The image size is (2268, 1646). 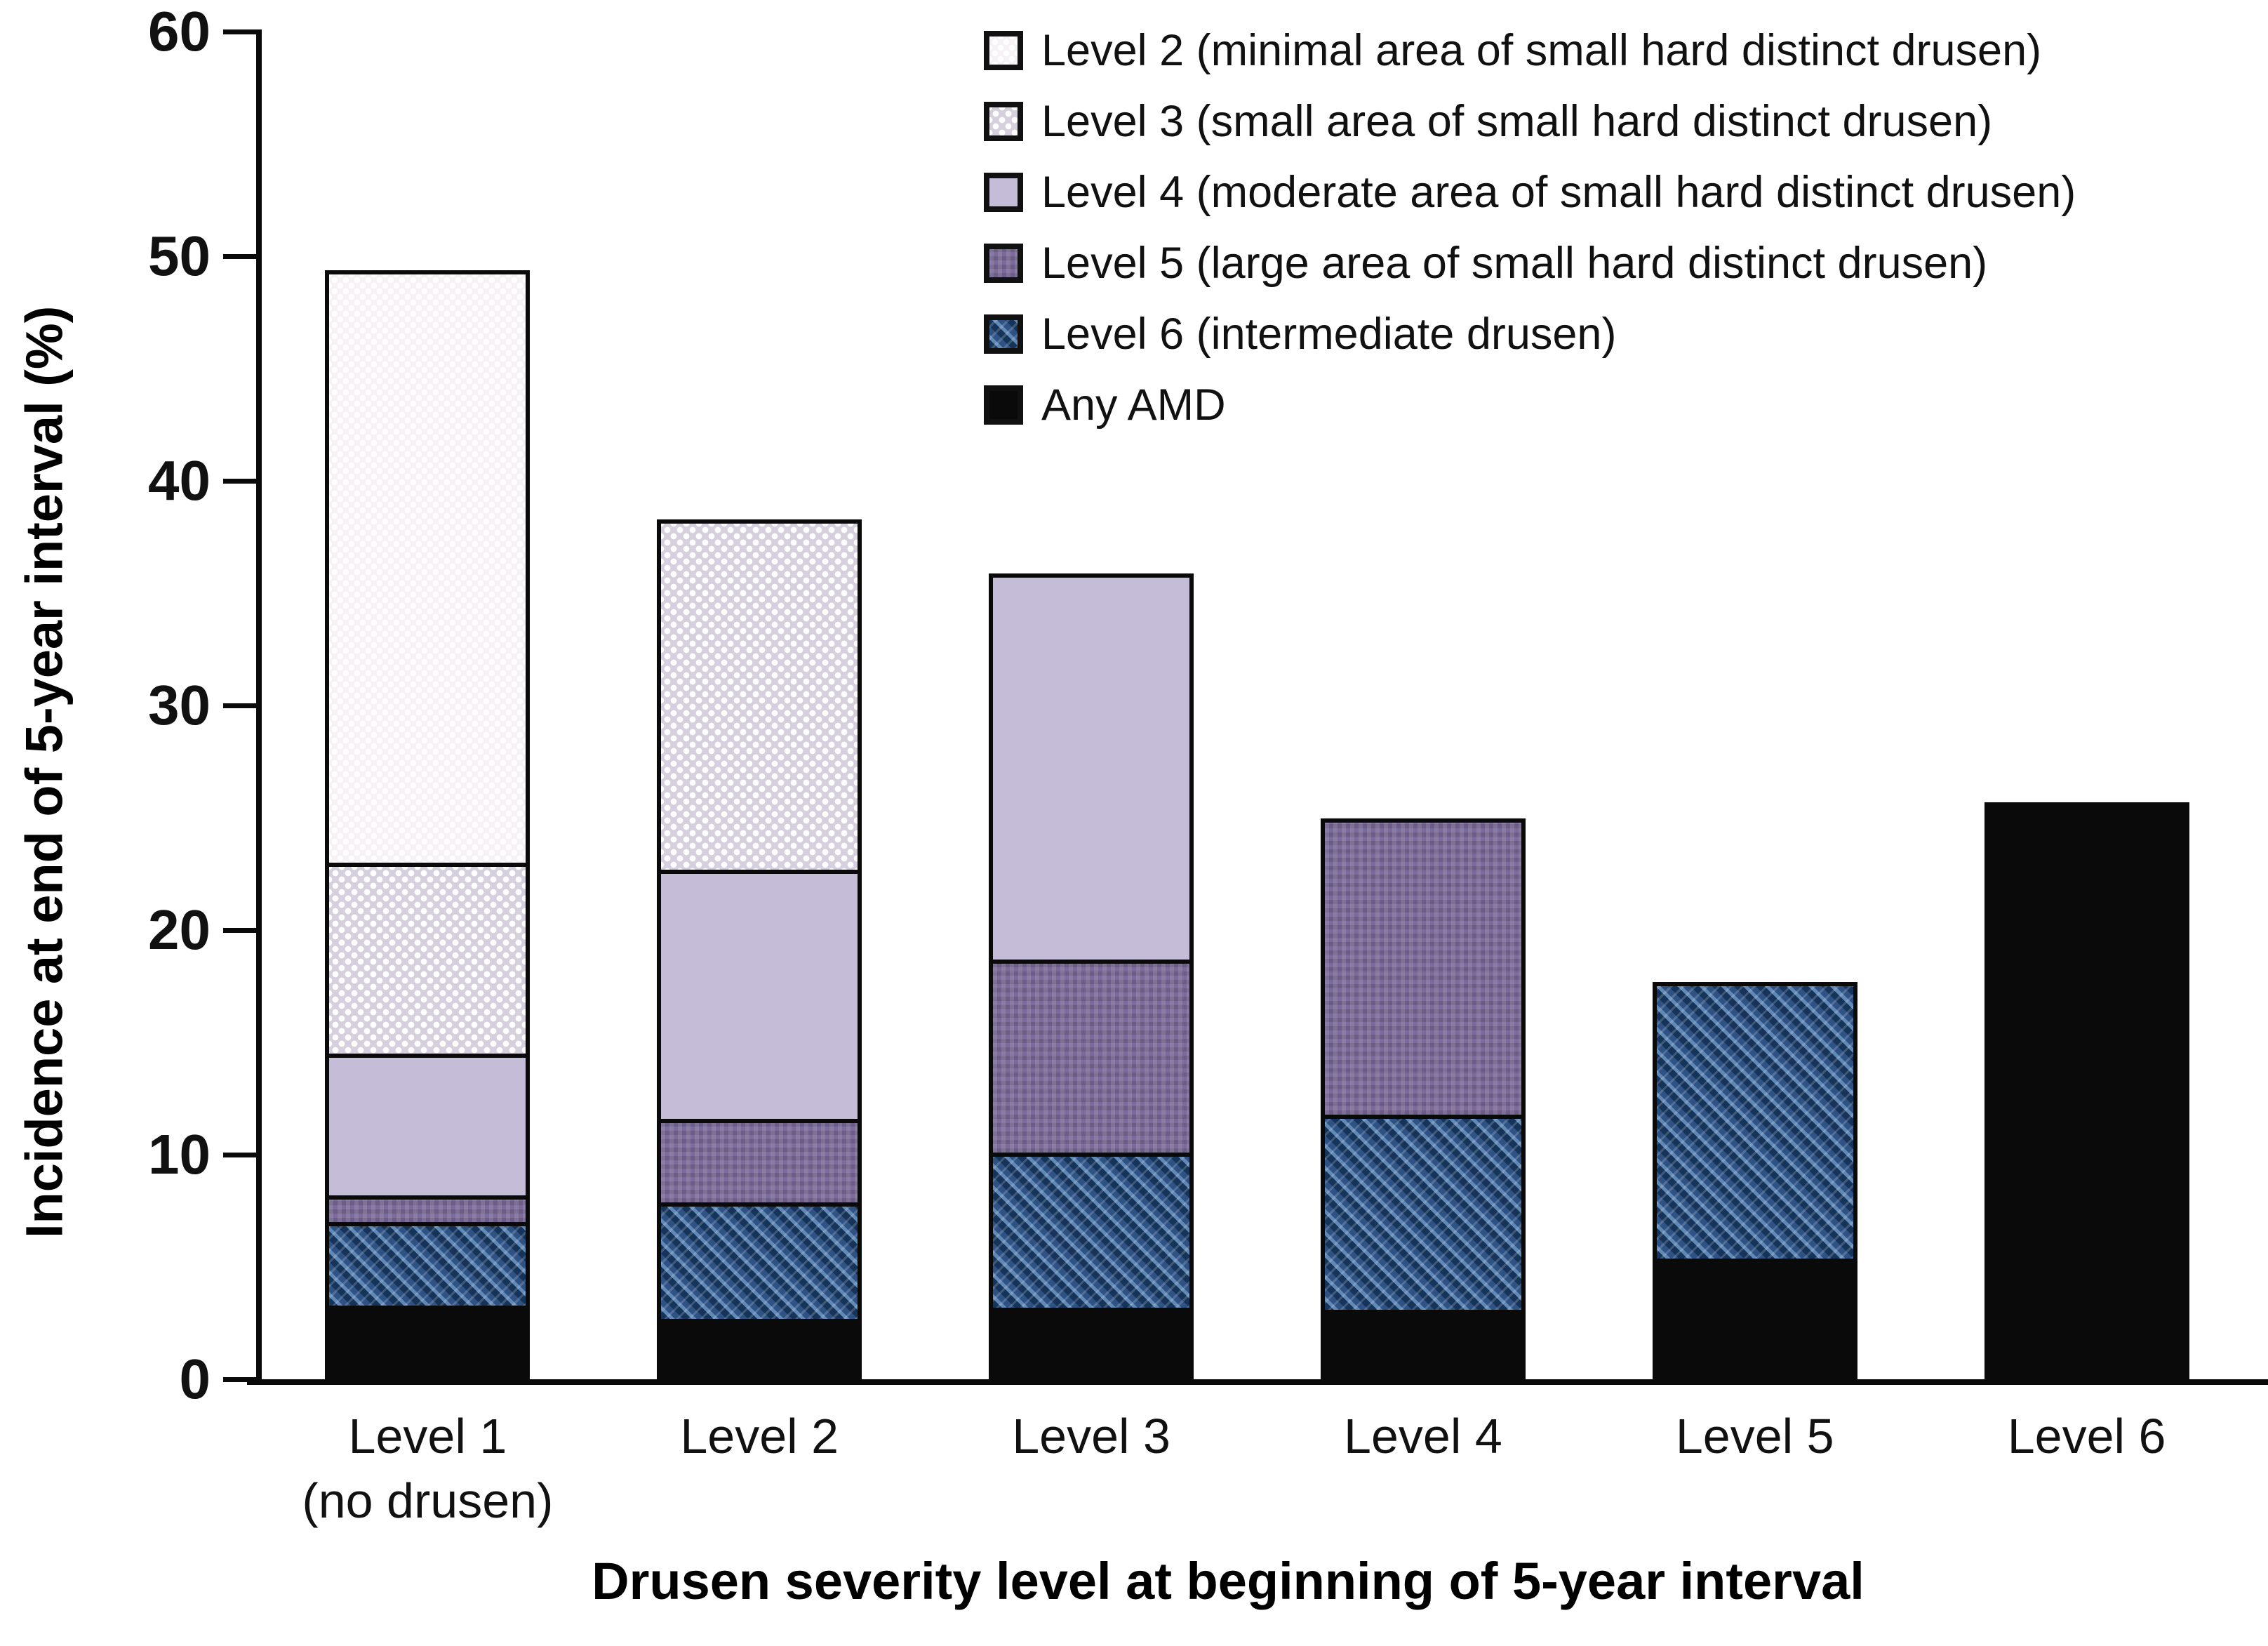 What do you see at coordinates (428, 1500) in the screenshot?
I see `x-category-sublabel: (no drusen)` at bounding box center [428, 1500].